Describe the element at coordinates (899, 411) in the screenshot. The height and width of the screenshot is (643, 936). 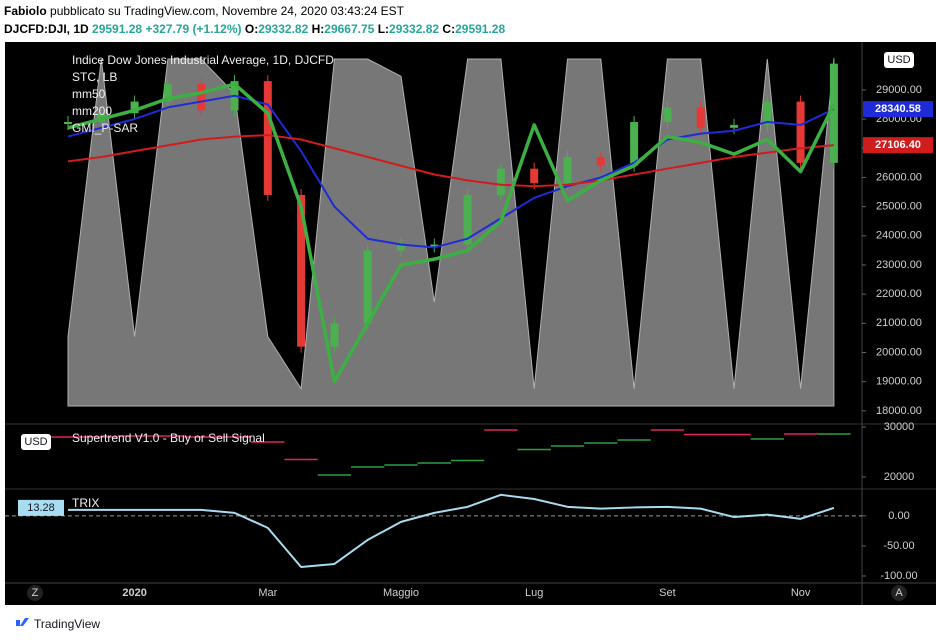
I see `y-tick-label: 18000.00` at that location.